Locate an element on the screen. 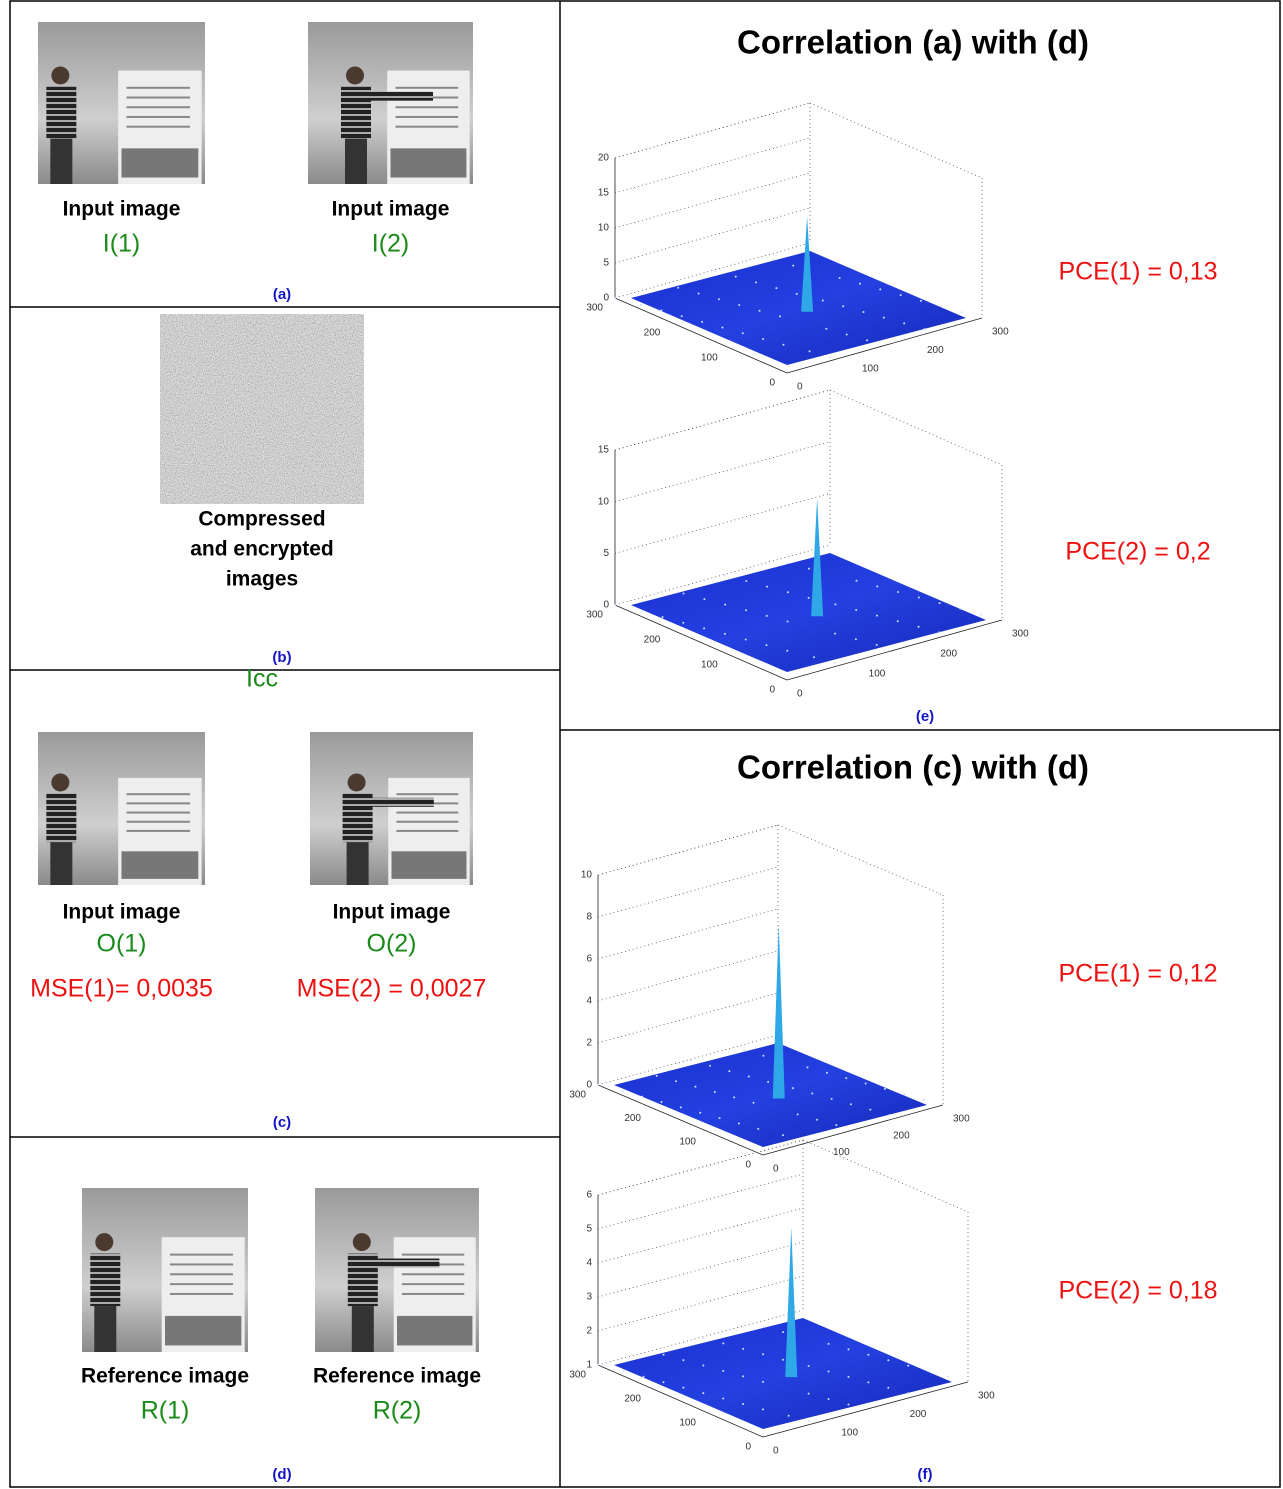 The height and width of the screenshot is (1489, 1283). z-tick-label: 3 is located at coordinates (589, 1297).